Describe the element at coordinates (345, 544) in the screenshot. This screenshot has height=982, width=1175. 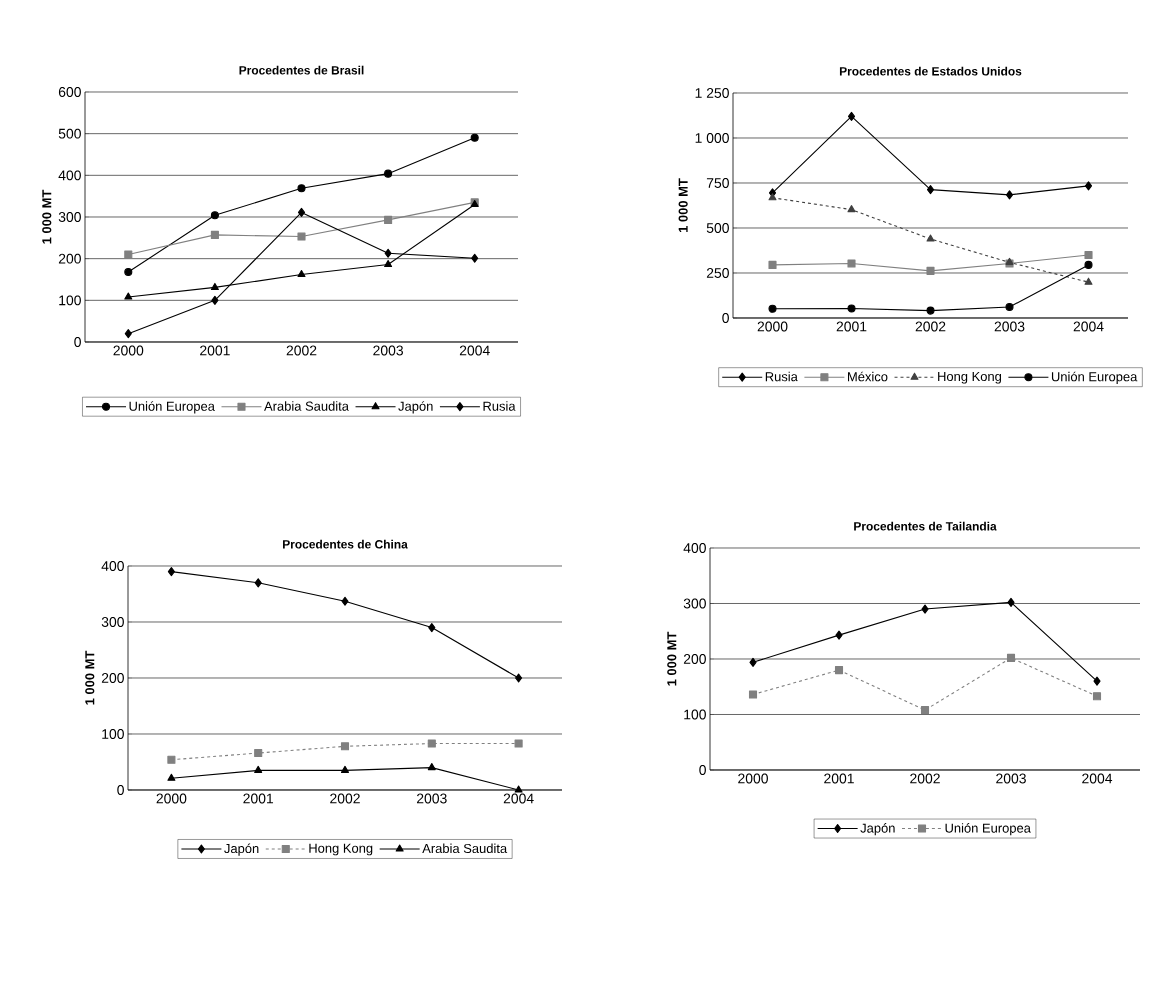
I see `chart-title: Procedentes de China` at that location.